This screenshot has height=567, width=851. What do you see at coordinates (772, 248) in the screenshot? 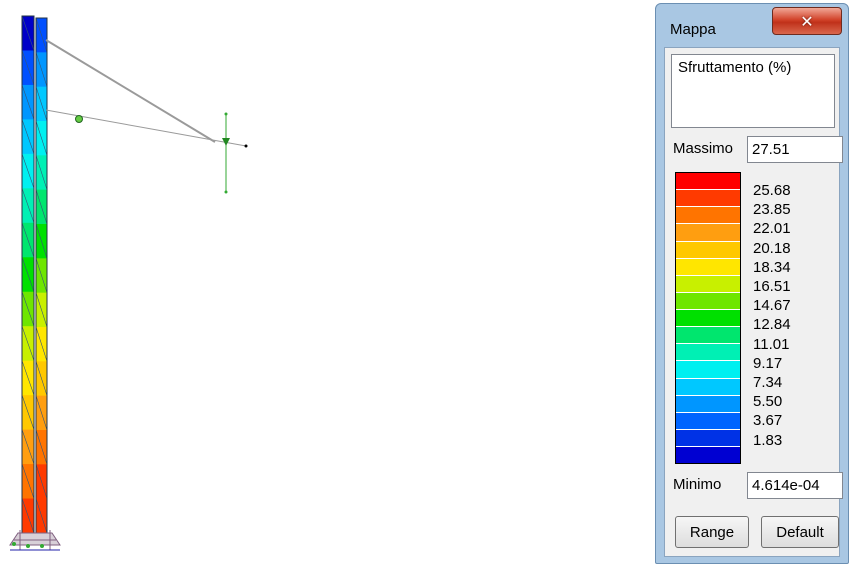
I see `scale-label: 20.18` at bounding box center [772, 248].